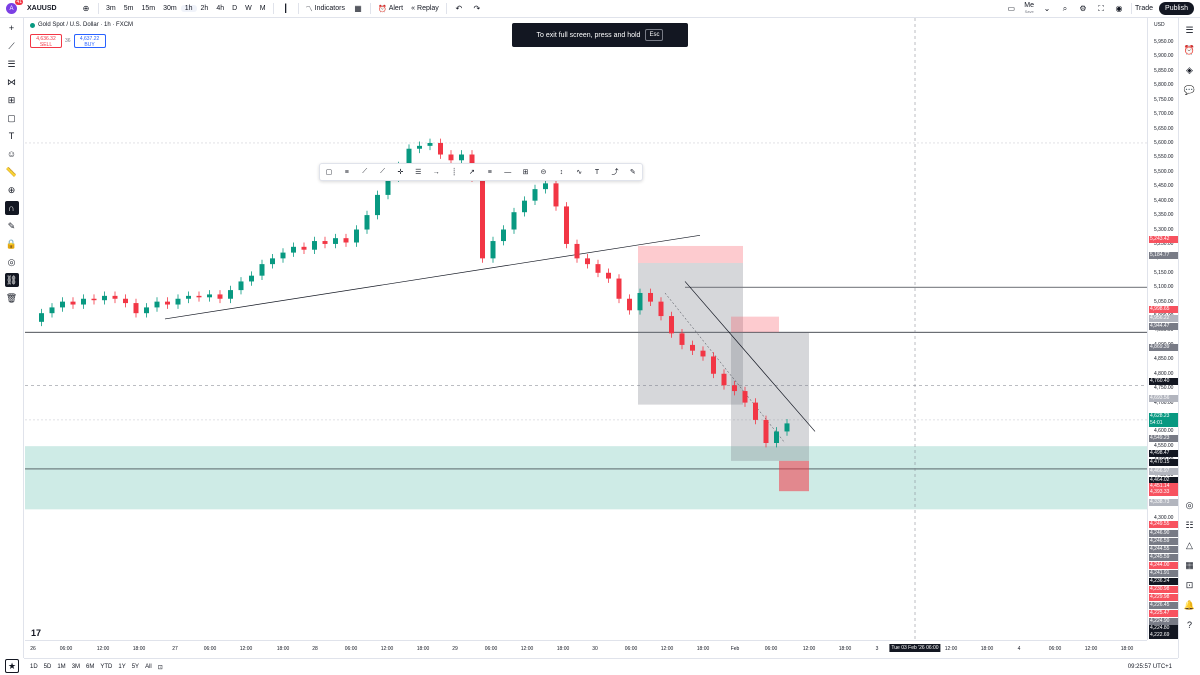  Describe the element at coordinates (52, 8) in the screenshot. I see `symbol-search: XAUUSD` at that location.